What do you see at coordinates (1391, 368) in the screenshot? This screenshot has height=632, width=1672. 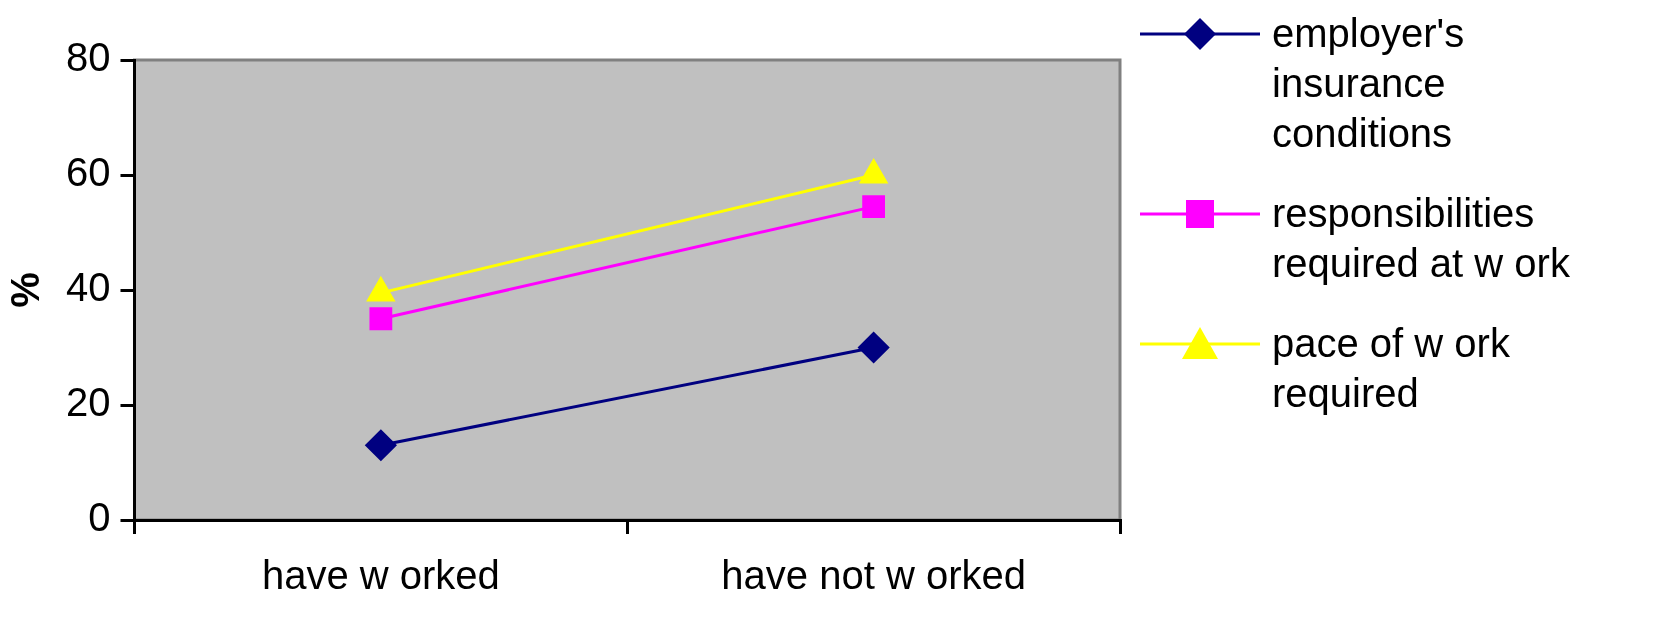 I see `legend-label: pace of w ork required` at bounding box center [1391, 368].